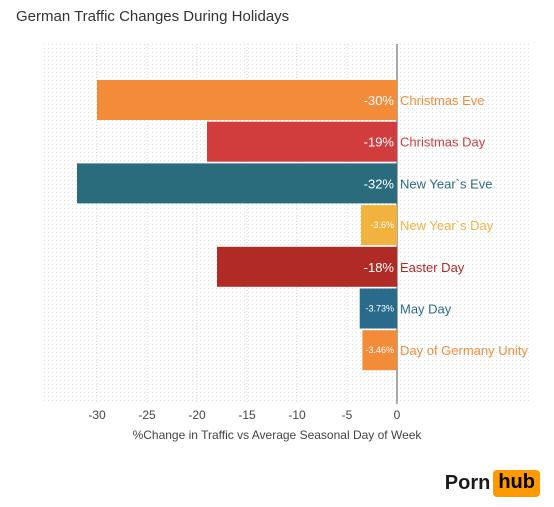 The image size is (554, 507). I want to click on chart-title: German Traffic Changes During Holidays, so click(153, 16).